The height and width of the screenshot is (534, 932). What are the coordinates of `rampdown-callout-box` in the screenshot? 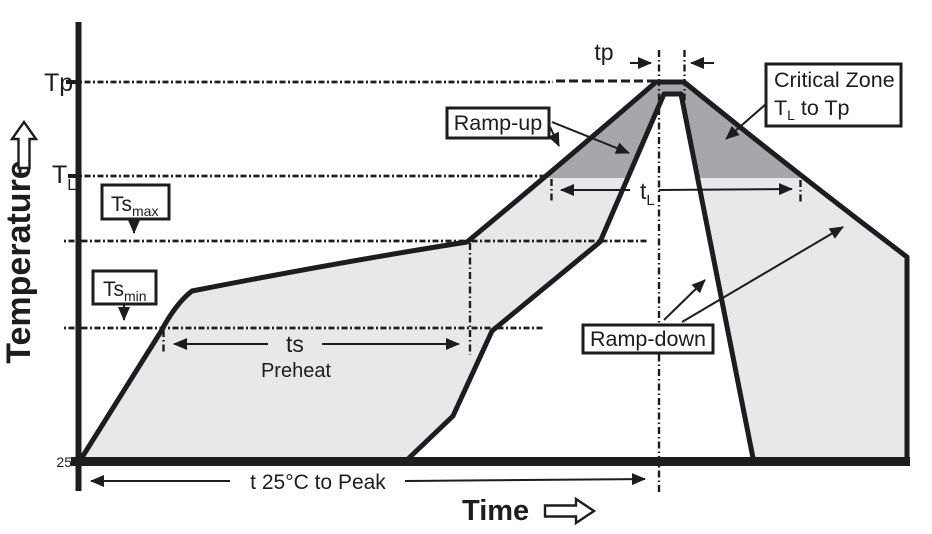 It's located at (648, 339).